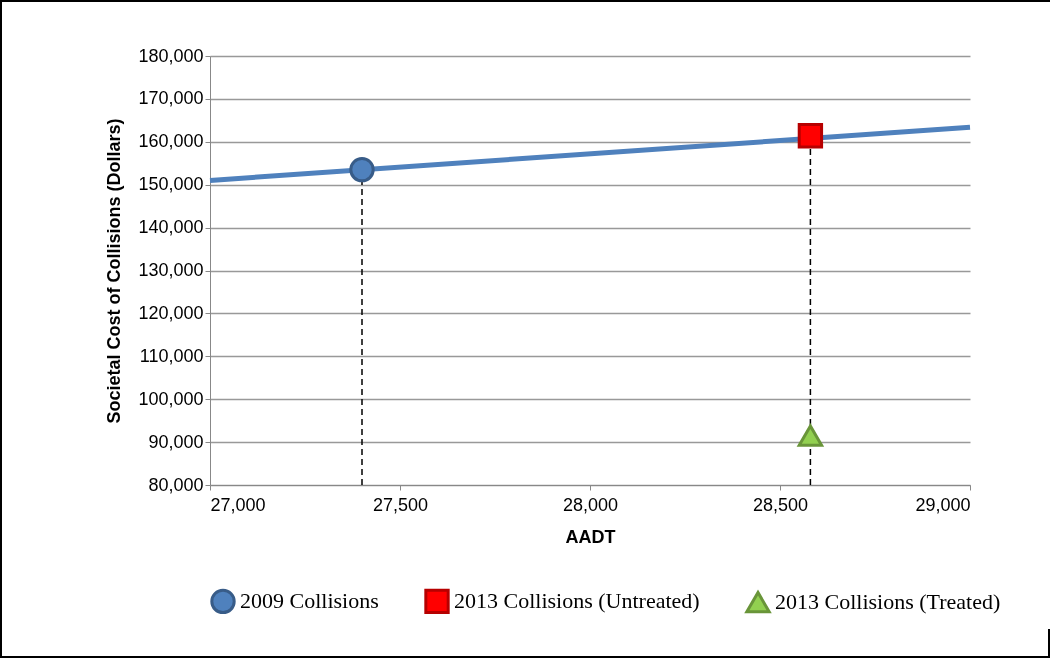  Describe the element at coordinates (309, 601) in the screenshot. I see `legend-label: 2009 Collisions` at that location.